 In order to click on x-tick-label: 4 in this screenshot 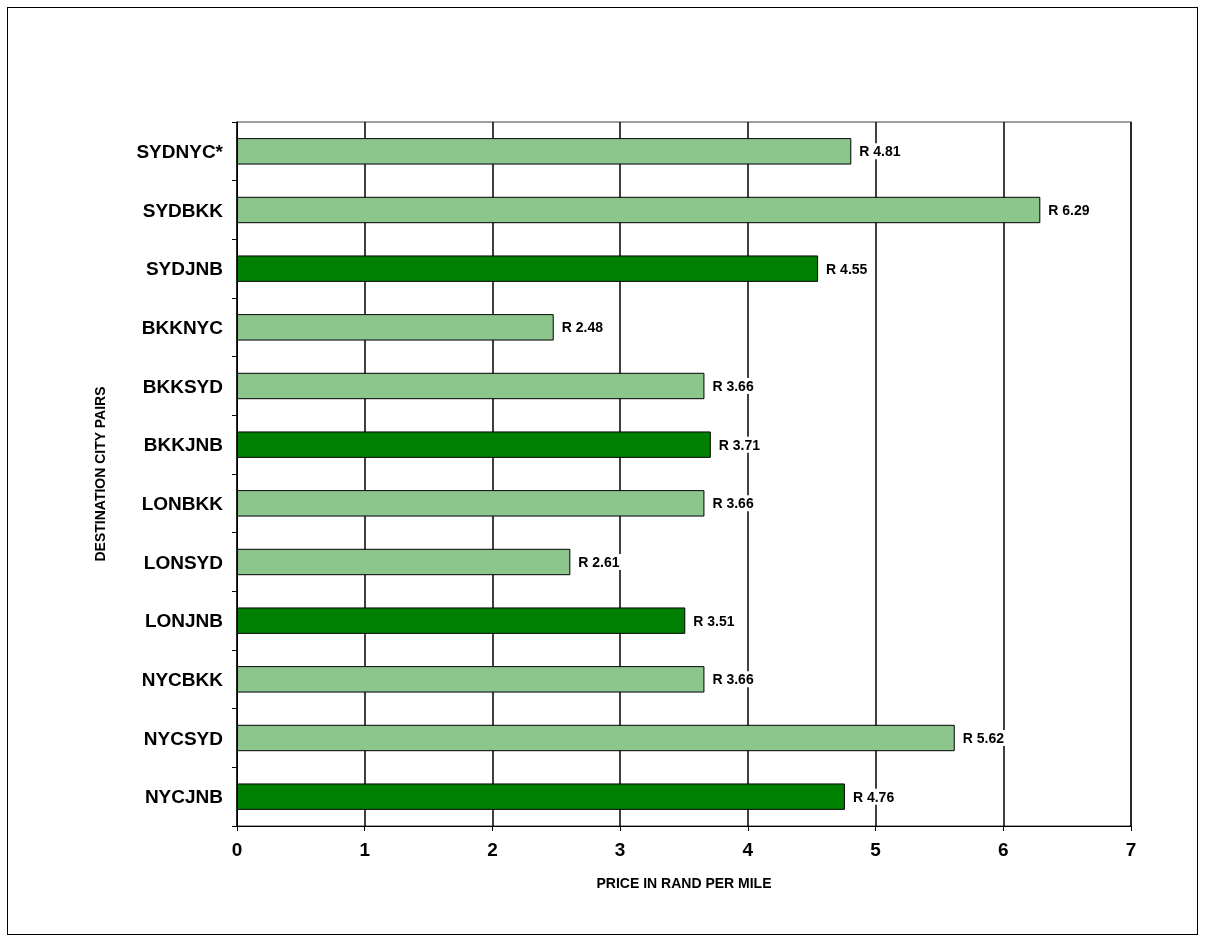, I will do `click(748, 849)`.